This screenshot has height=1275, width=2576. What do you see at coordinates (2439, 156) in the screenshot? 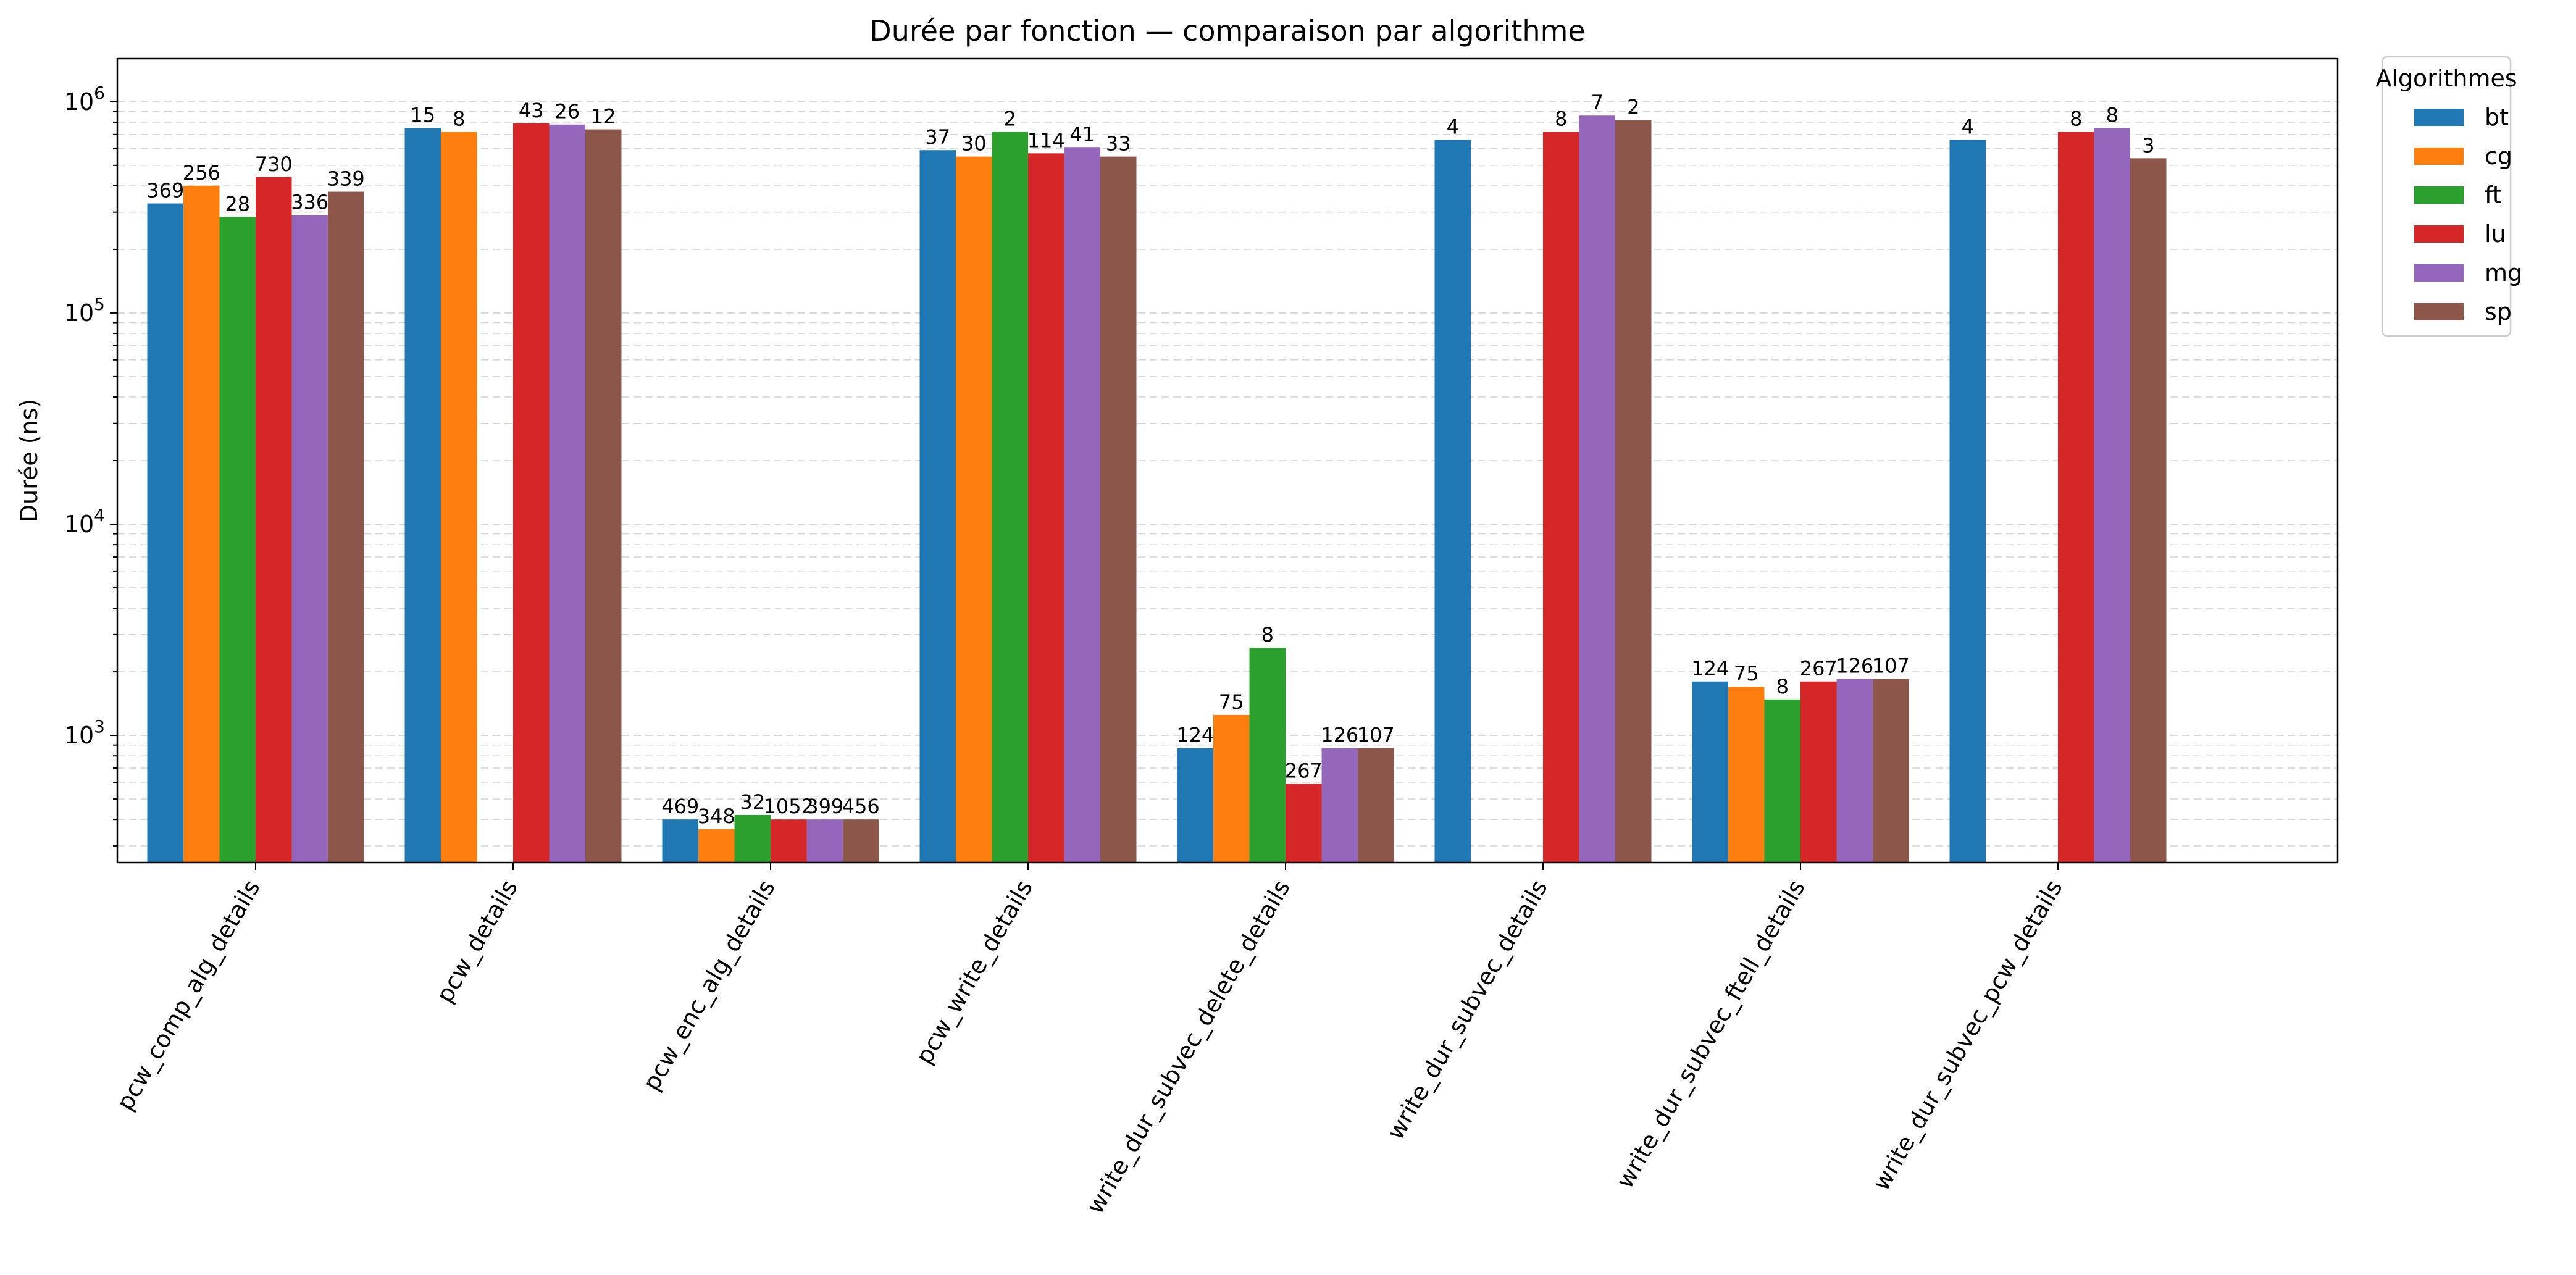
I see `legend-swatch-cg` at bounding box center [2439, 156].